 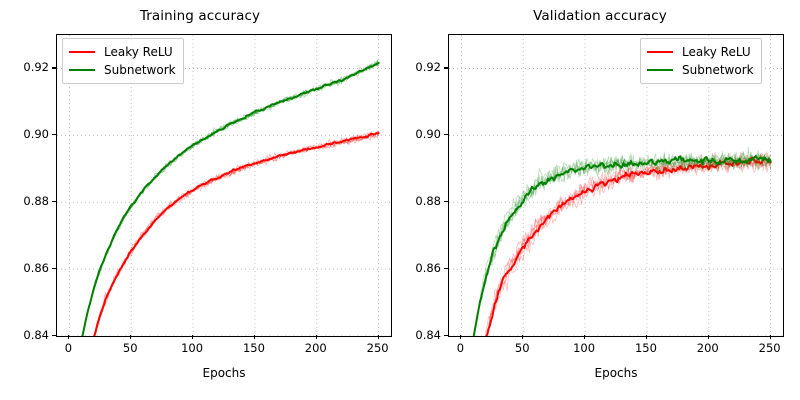 I want to click on legend-training: Leaky ReLU Subnetwork, so click(x=123, y=61).